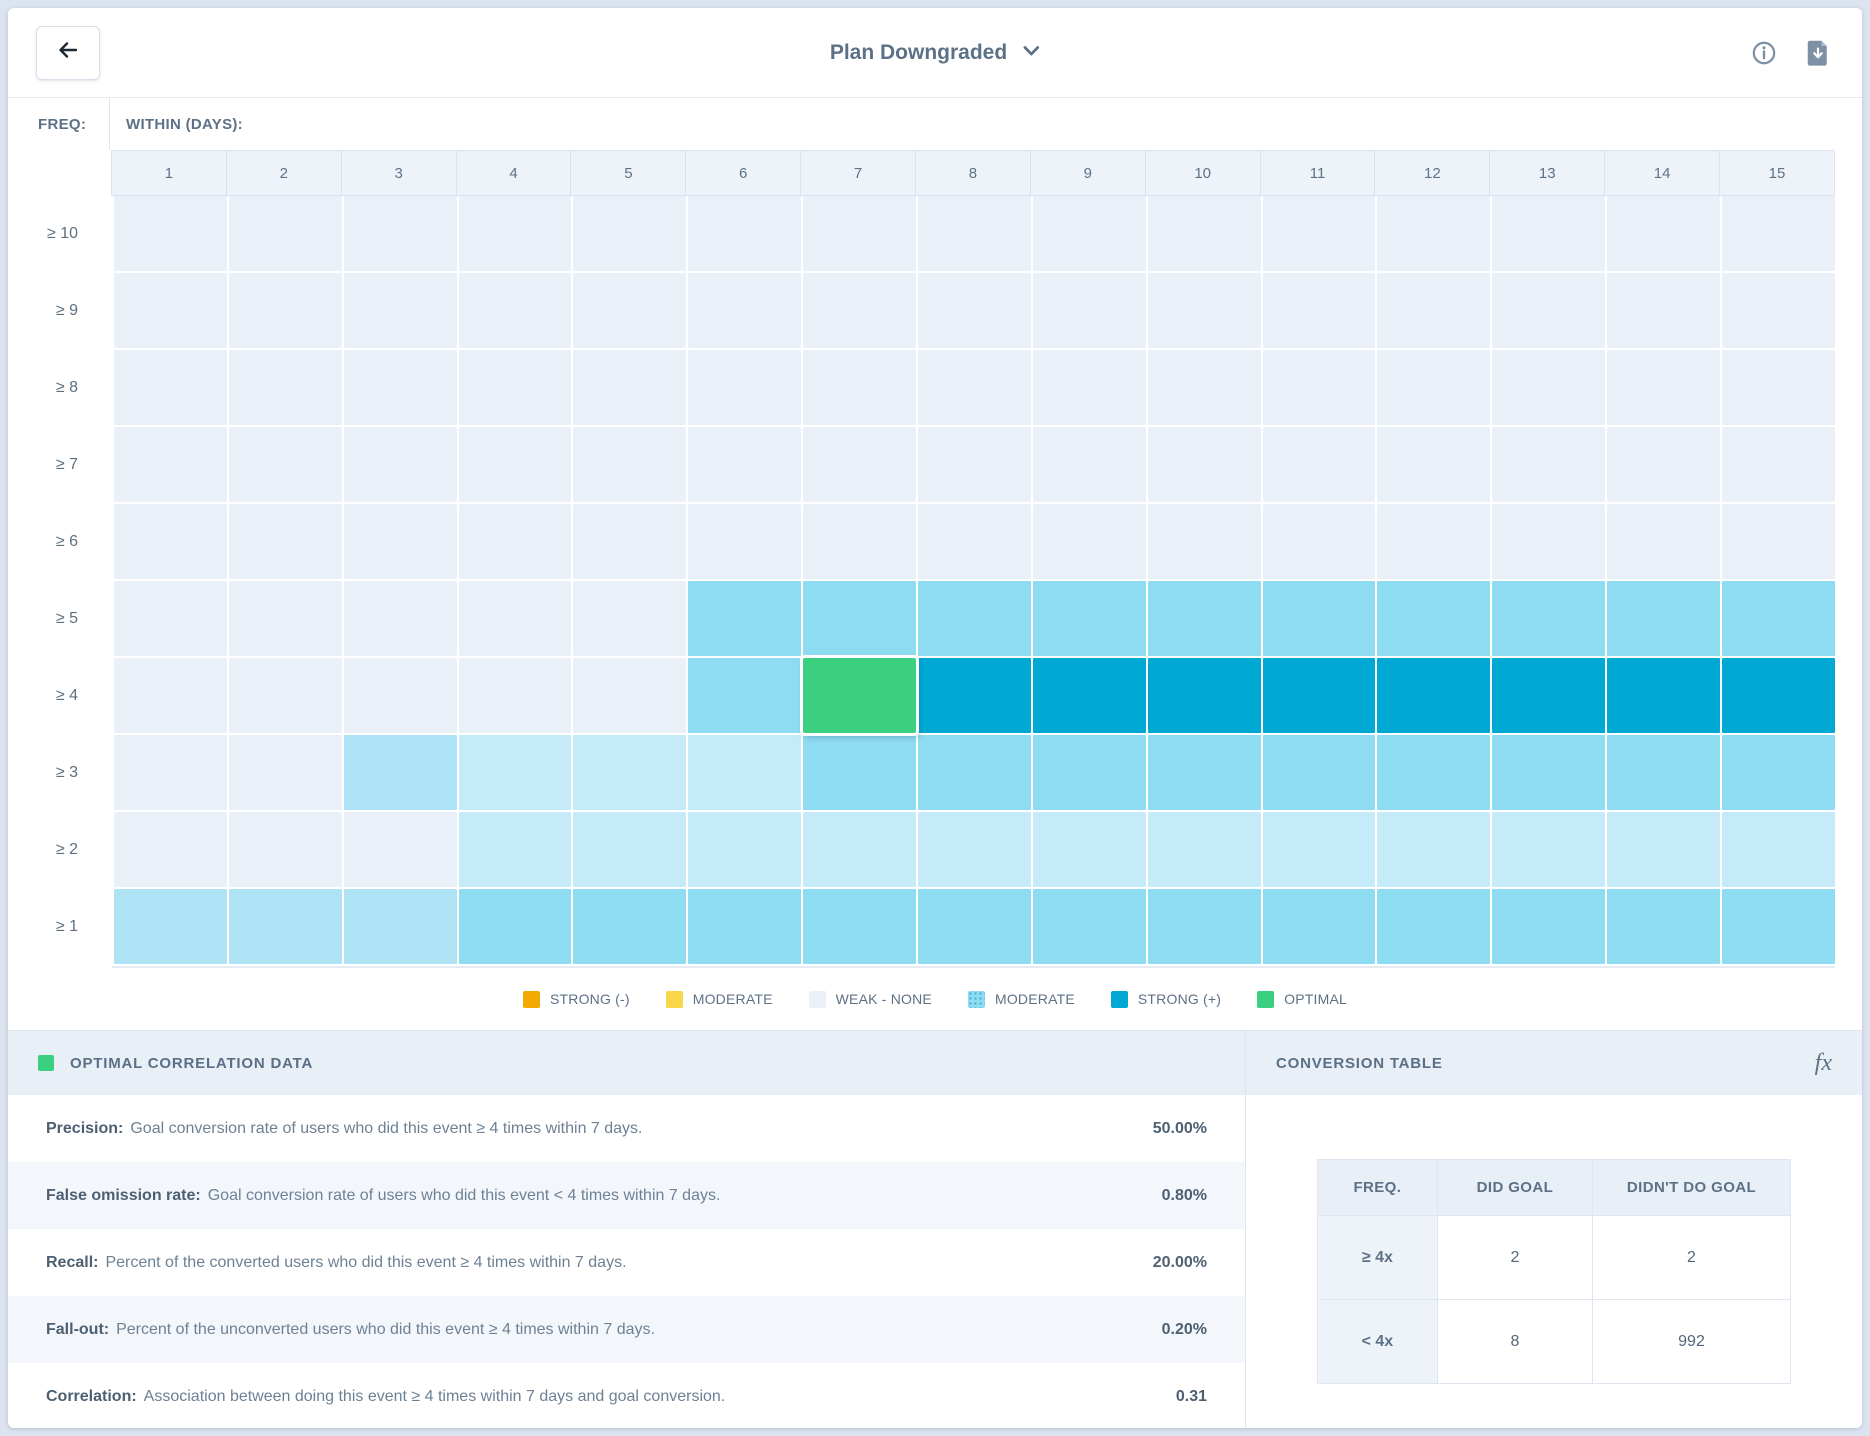  What do you see at coordinates (935, 53) in the screenshot?
I see `event-selector-dropdown: Plan Downgraded` at bounding box center [935, 53].